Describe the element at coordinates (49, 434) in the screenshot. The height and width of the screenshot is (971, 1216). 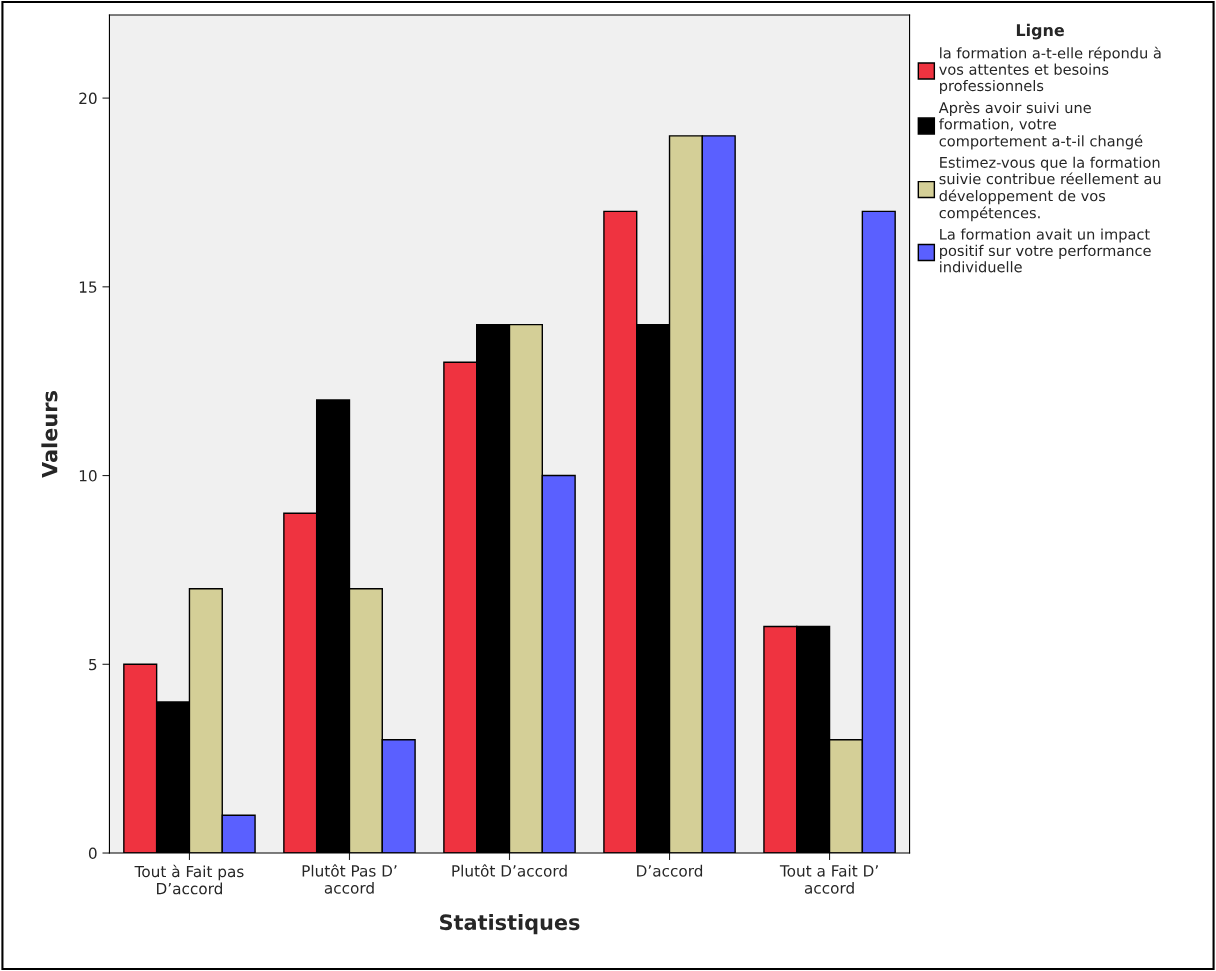
I see `y-axis-title: Valeurs` at that location.